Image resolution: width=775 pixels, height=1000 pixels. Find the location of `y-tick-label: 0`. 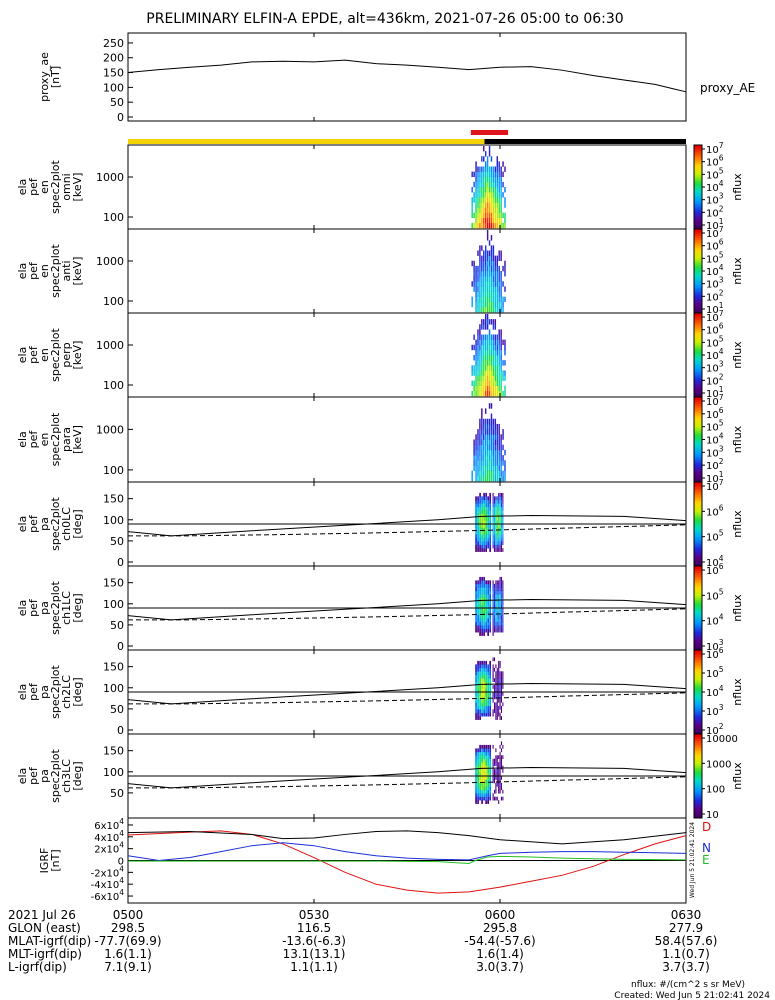

y-tick-label: 0 is located at coordinates (120, 646).